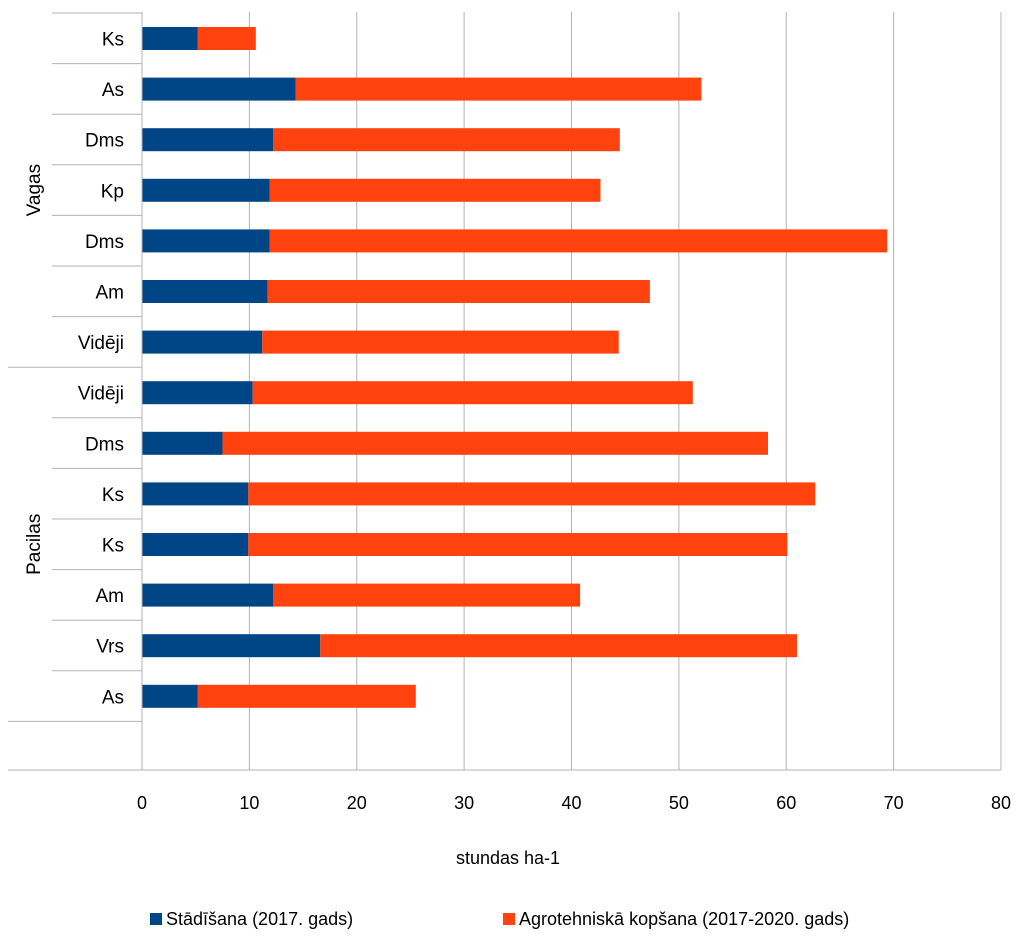 The height and width of the screenshot is (937, 1016). I want to click on group-label: Vagas, so click(34, 190).